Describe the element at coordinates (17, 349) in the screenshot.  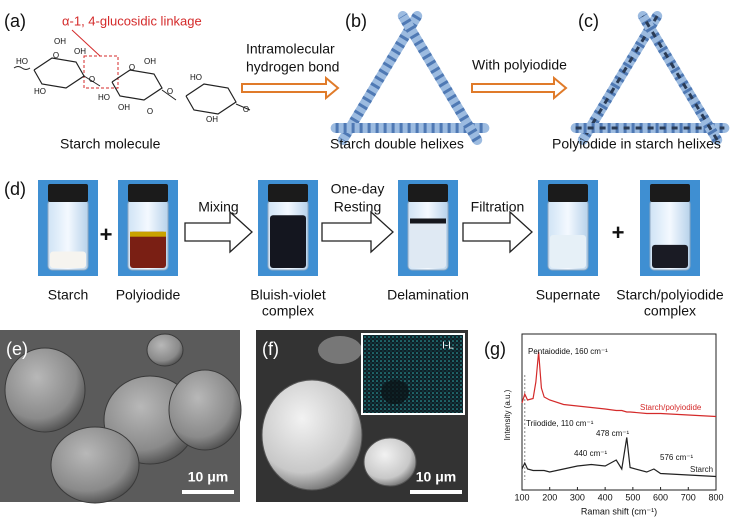
I see `panel-label: (e)` at that location.